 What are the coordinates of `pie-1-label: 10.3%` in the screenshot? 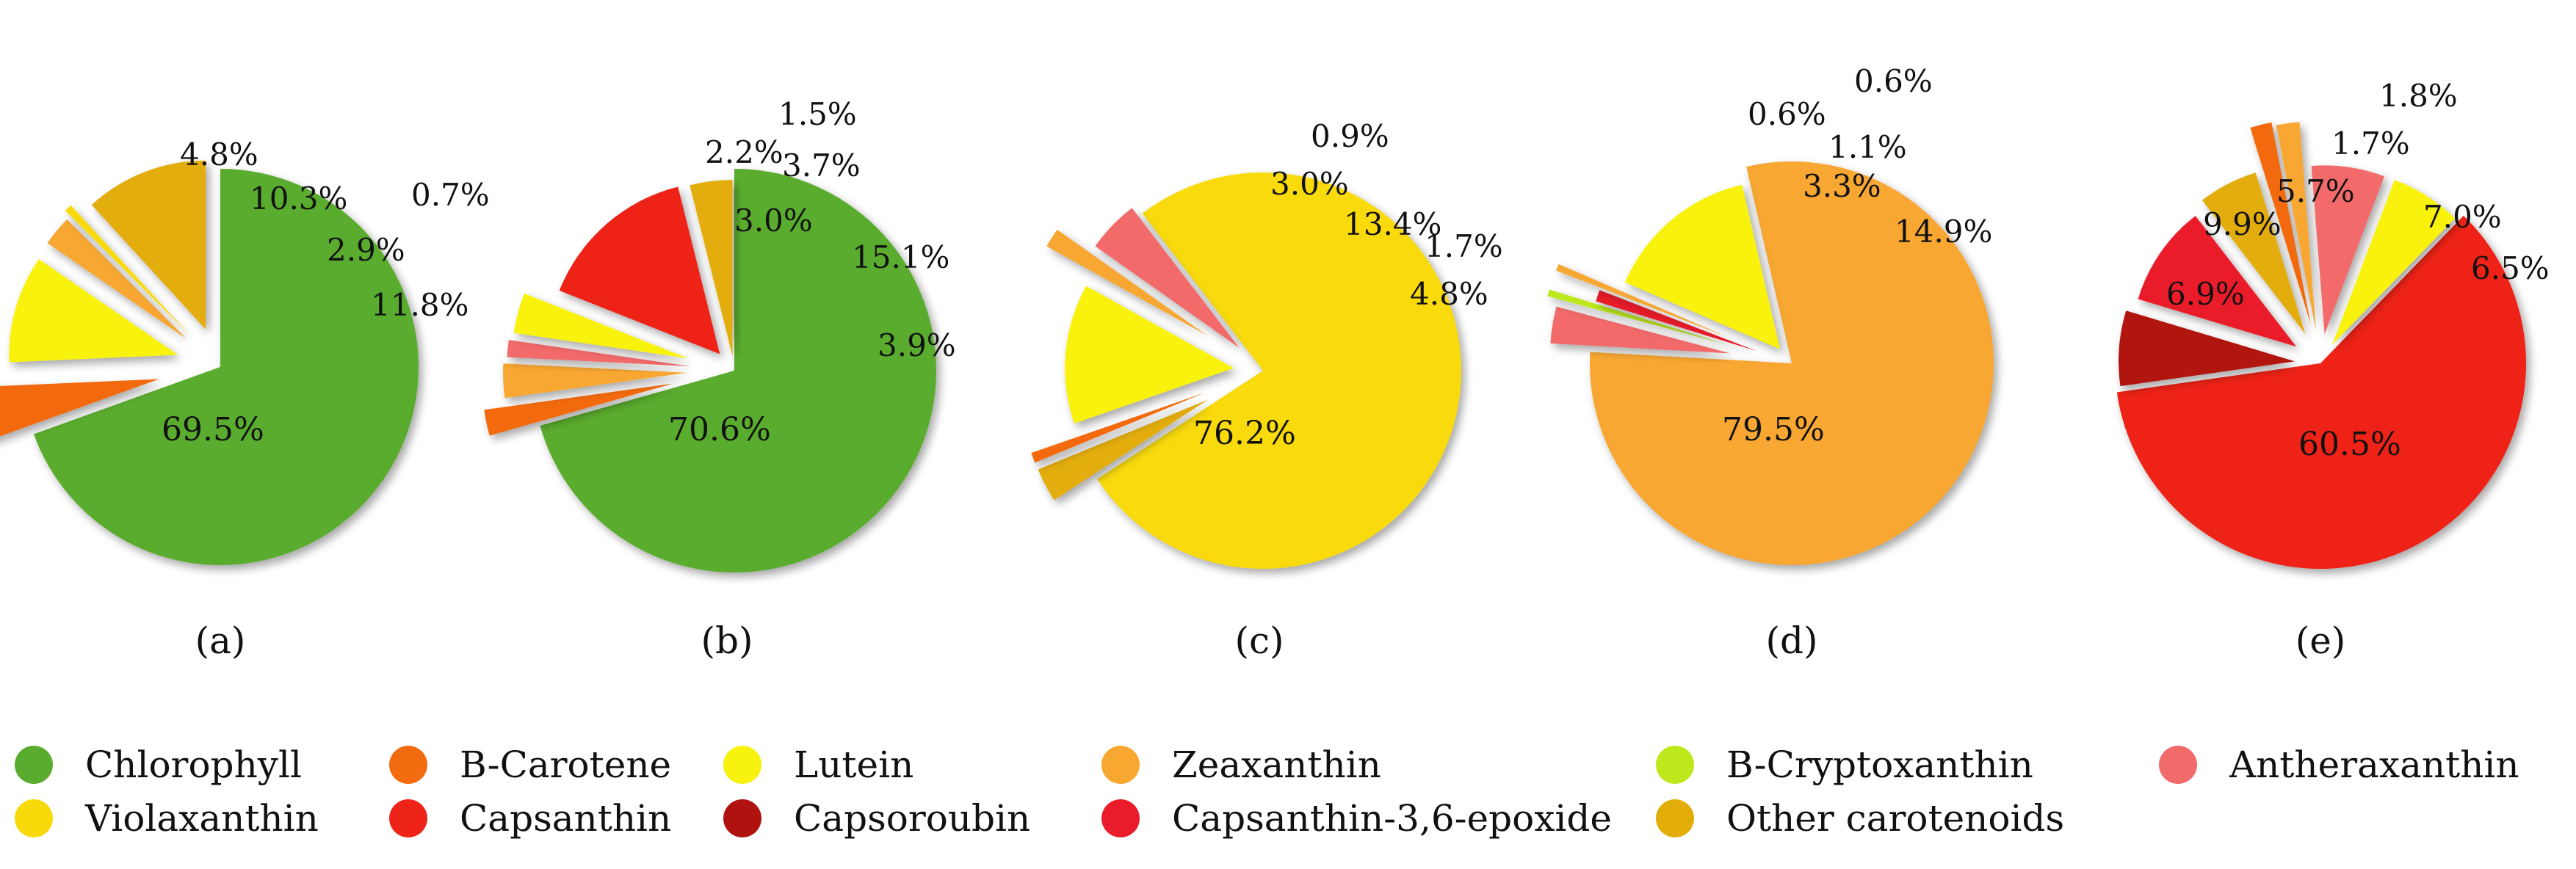 It's located at (298, 199).